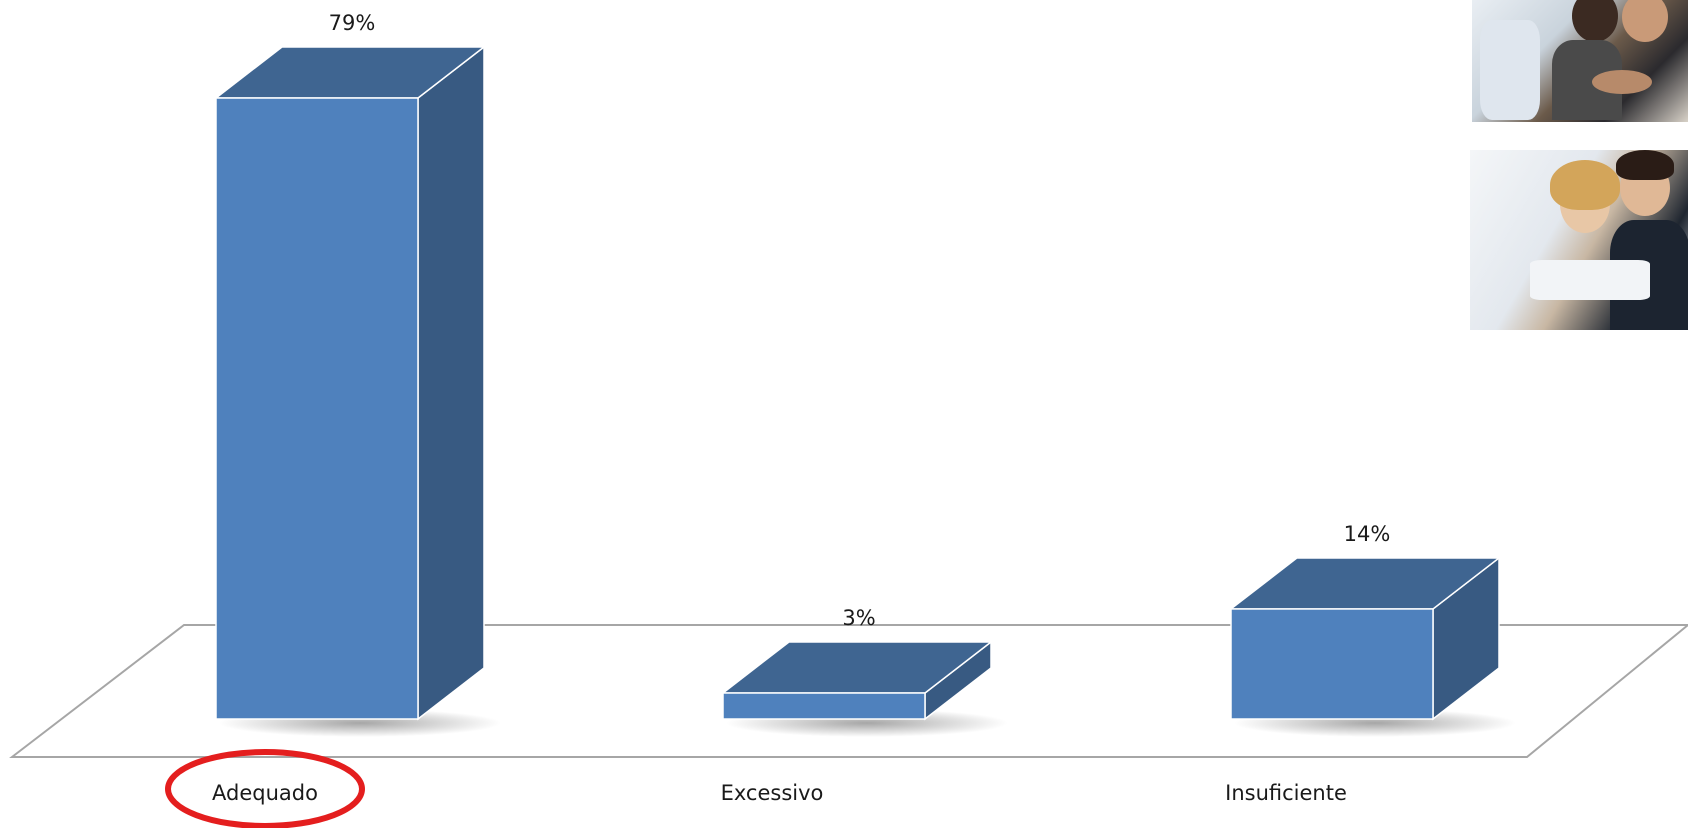  Describe the element at coordinates (317, 408) in the screenshot. I see `bar-front-adequado` at that location.